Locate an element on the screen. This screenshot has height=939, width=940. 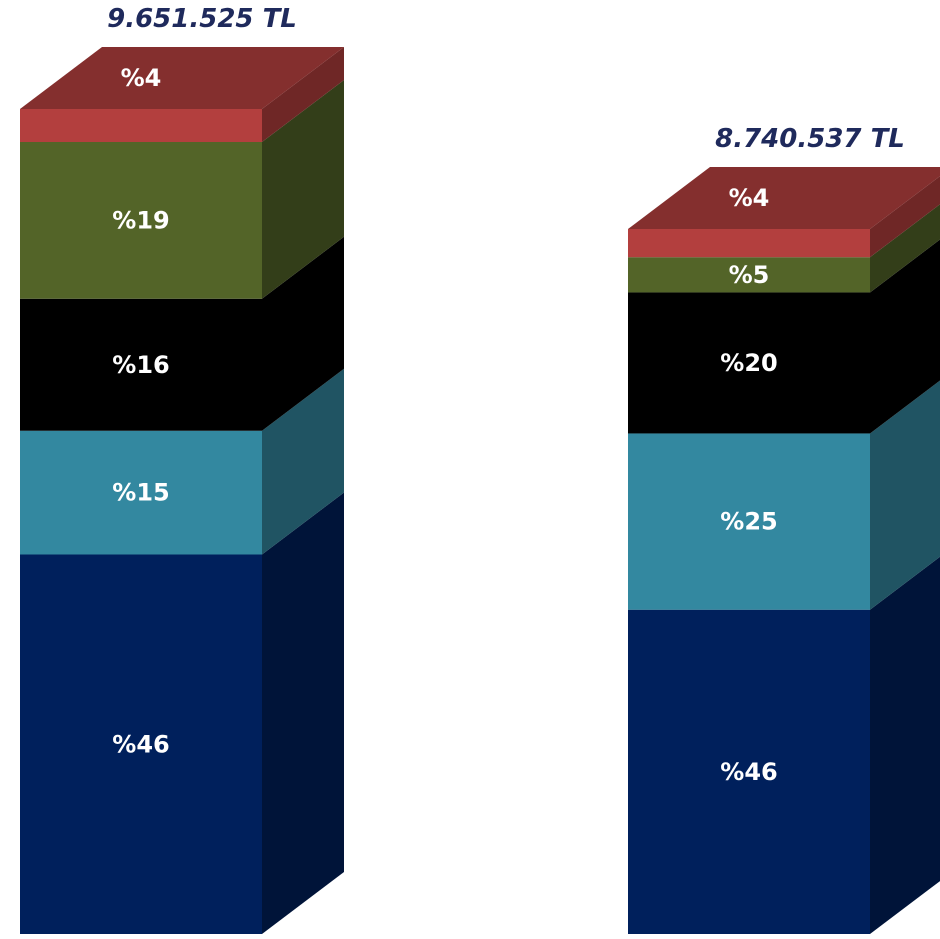
bar-2-segment-3-label: %20 is located at coordinates (748, 363).